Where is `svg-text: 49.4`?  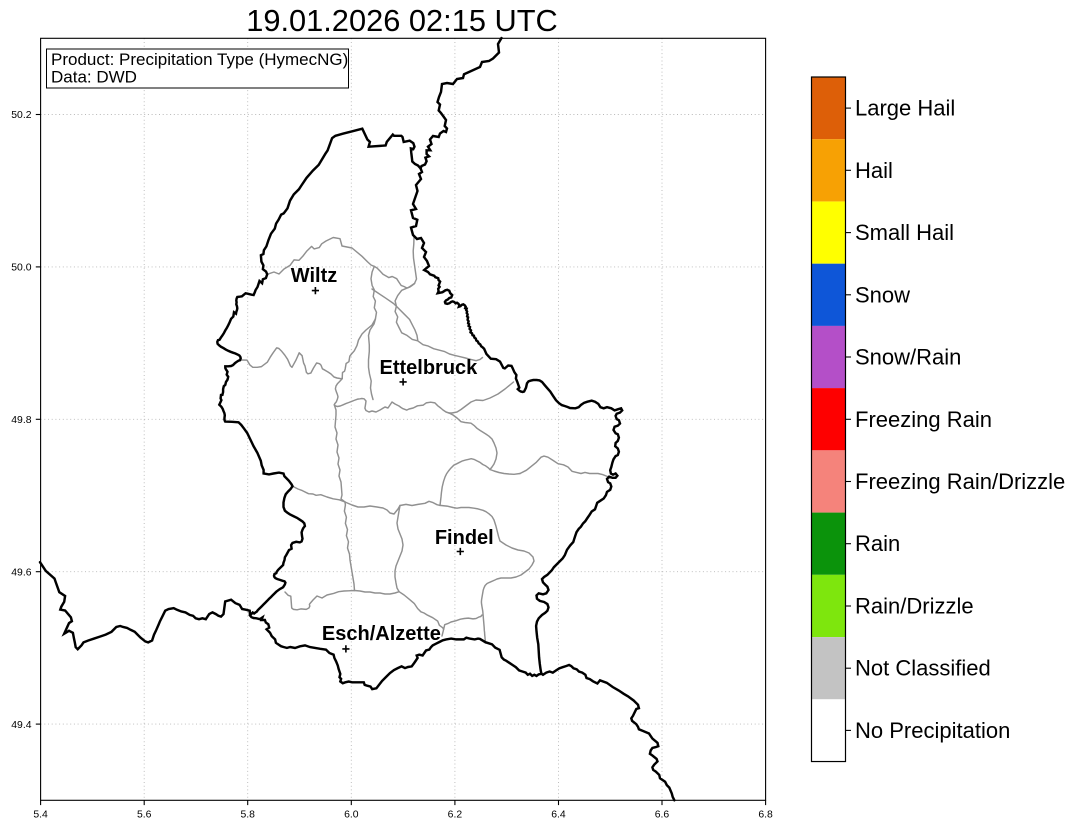 svg-text: 49.4 is located at coordinates (21, 725).